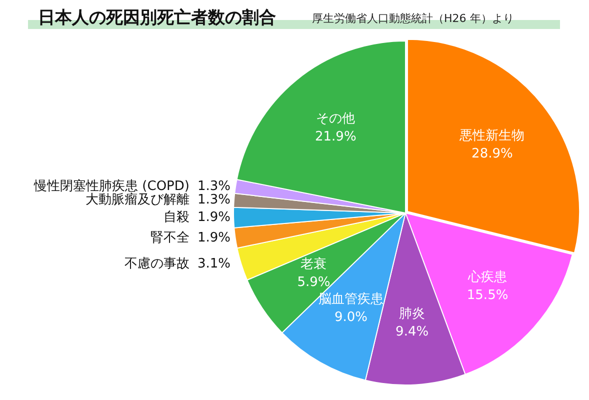 Image resolution: width=589 pixels, height=400 pixels. I want to click on data-label: 15.5%, so click(487, 295).